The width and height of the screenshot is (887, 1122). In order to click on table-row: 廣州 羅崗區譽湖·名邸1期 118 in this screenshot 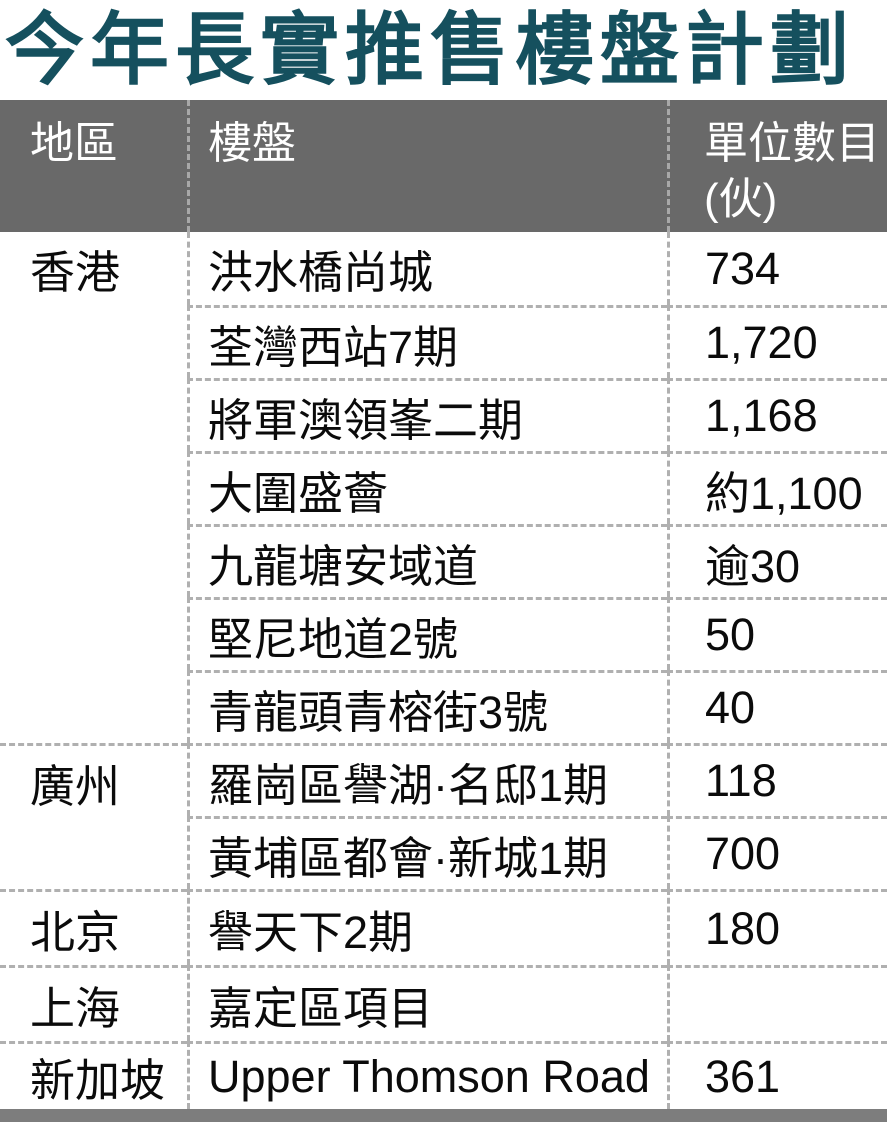, I will do `click(443, 779)`.